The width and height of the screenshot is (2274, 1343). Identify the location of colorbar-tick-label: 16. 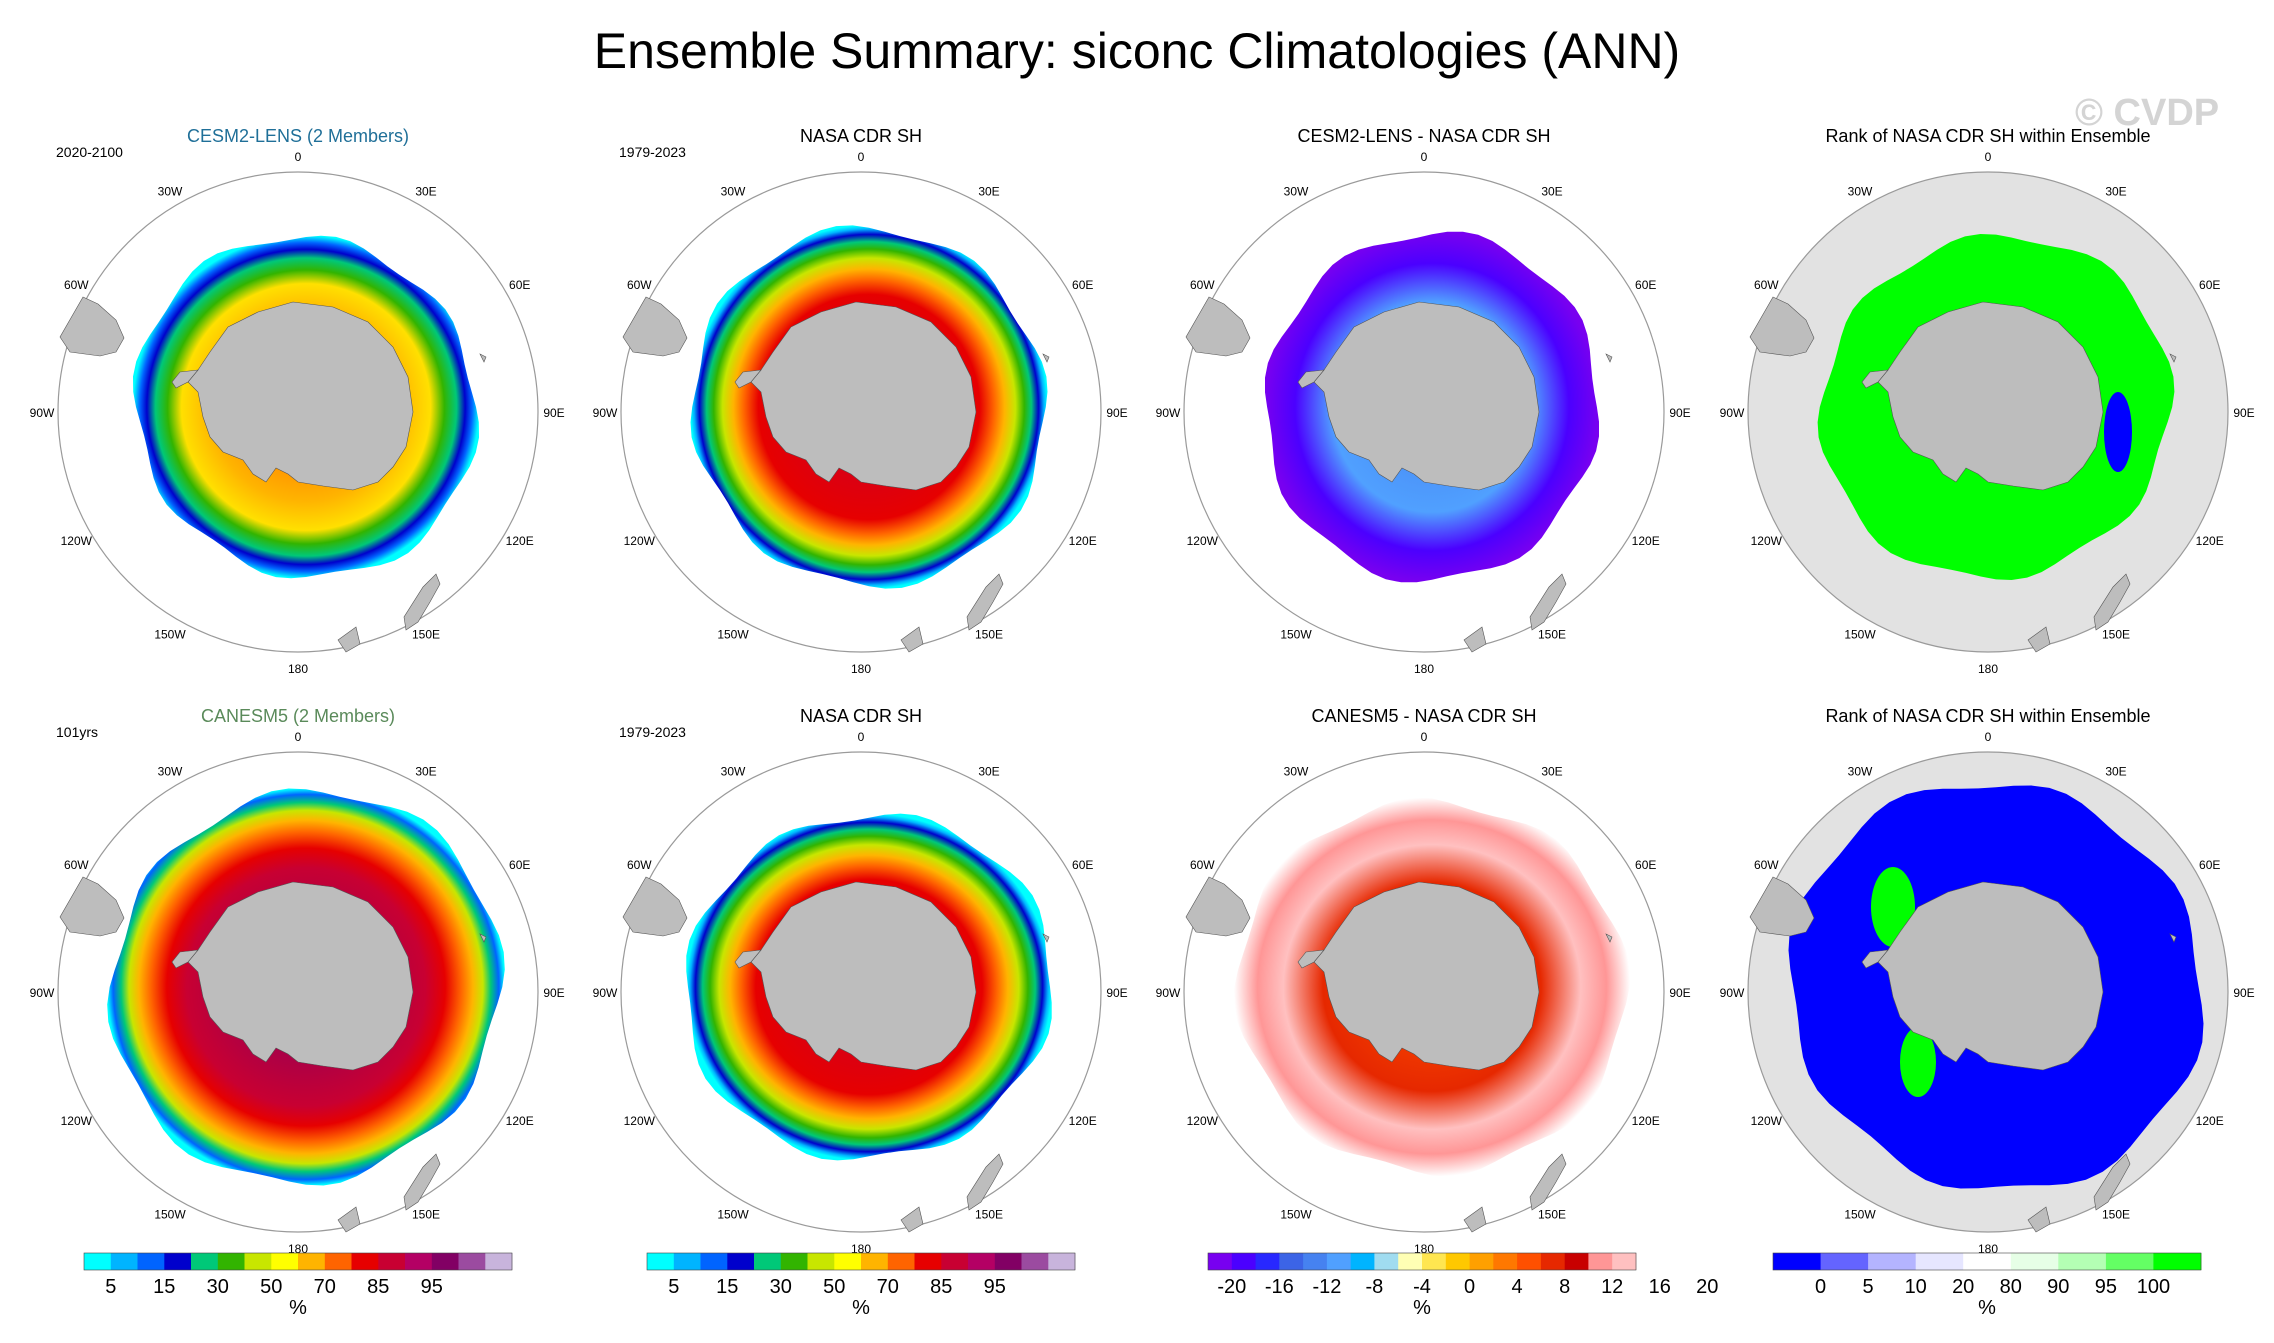
(1660, 1287).